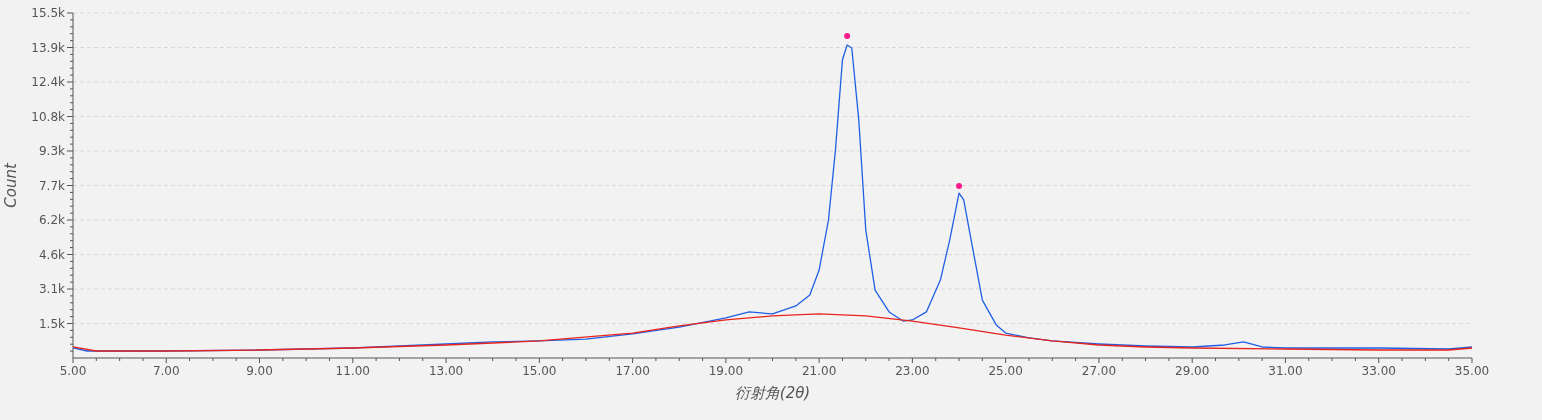 This screenshot has height=420, width=1542. I want to click on y-tick-label: 10.8k, so click(48, 116).